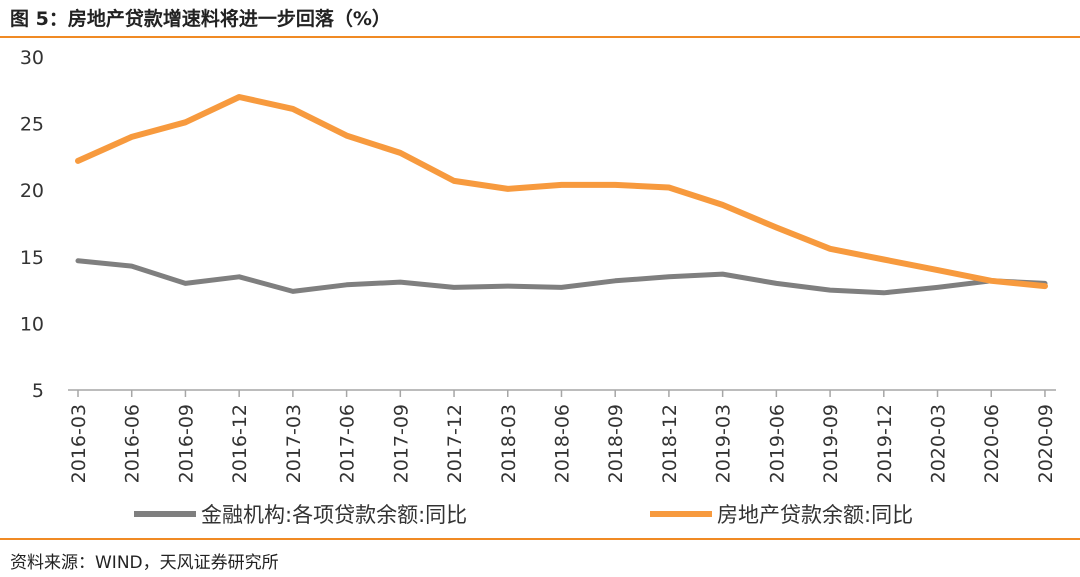 This screenshot has width=1080, height=577. I want to click on x-tick-label: 2019-03, so click(724, 443).